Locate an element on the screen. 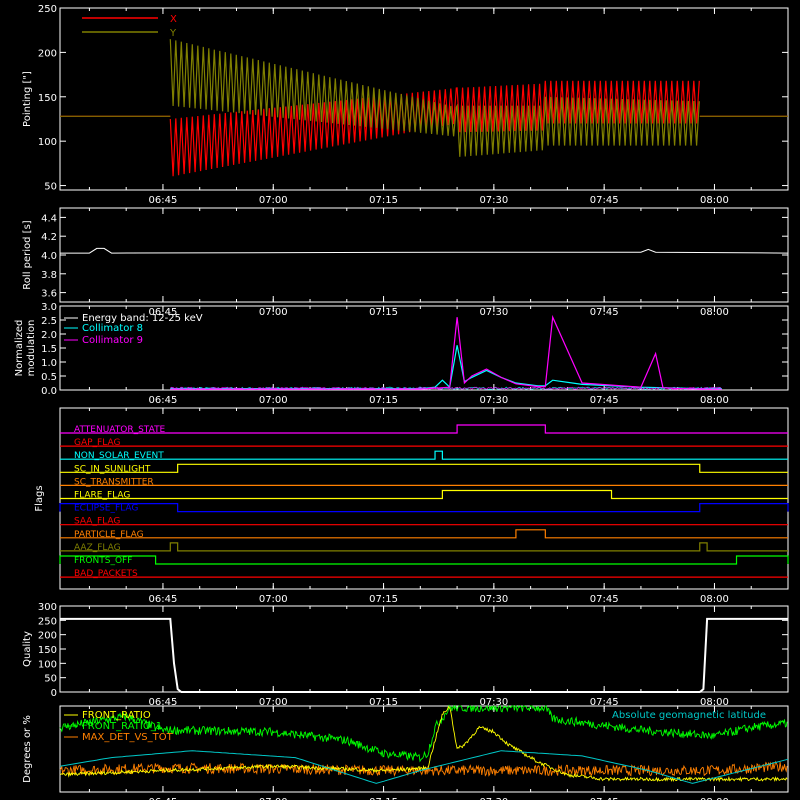  flag-line-particle_flag is located at coordinates (424, 534).